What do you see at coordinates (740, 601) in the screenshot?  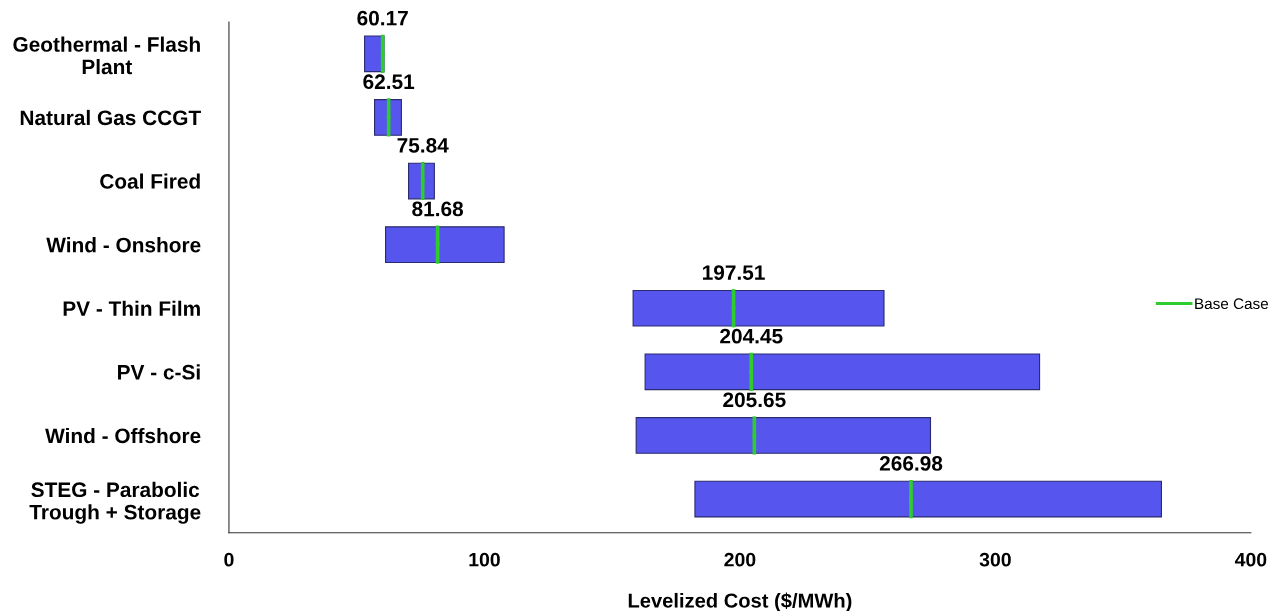 I see `x-axis-title: Levelized Cost ($/MWh)` at bounding box center [740, 601].